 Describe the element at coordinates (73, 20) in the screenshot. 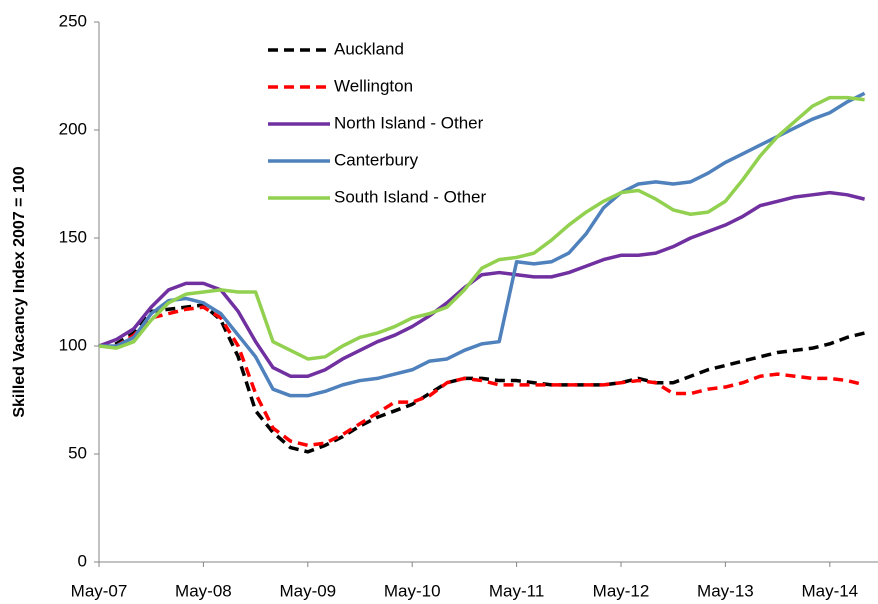

I see `y-tick-label: 250` at that location.